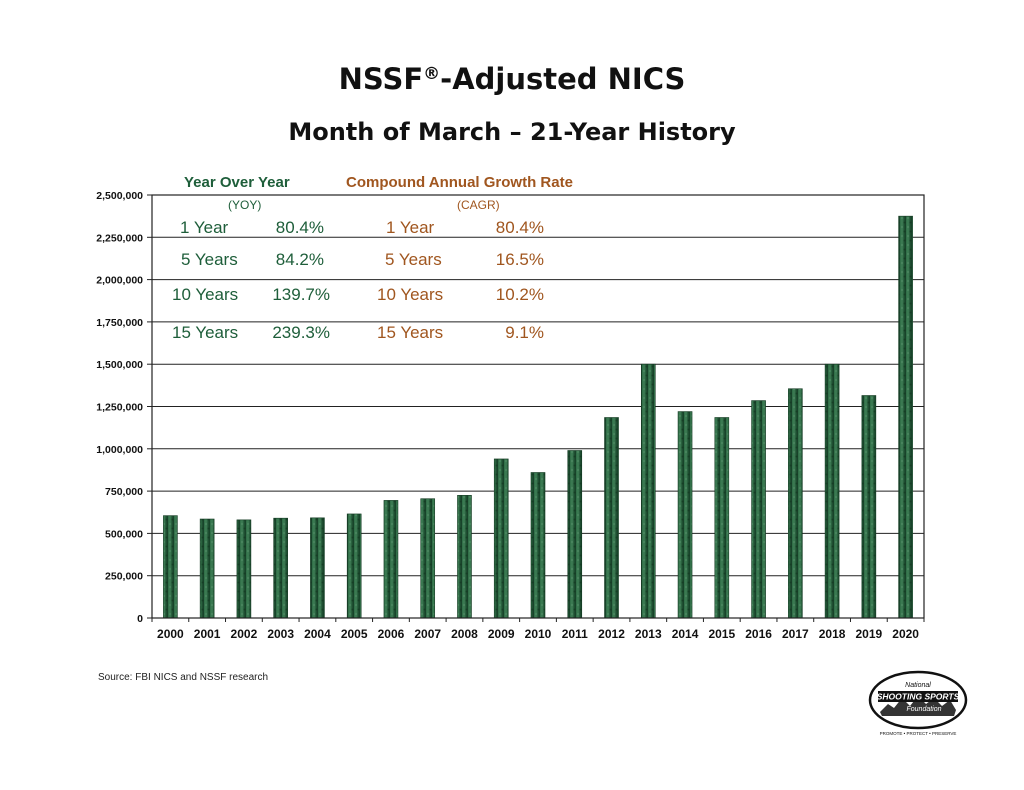  What do you see at coordinates (244, 569) in the screenshot?
I see `bar-2002` at bounding box center [244, 569].